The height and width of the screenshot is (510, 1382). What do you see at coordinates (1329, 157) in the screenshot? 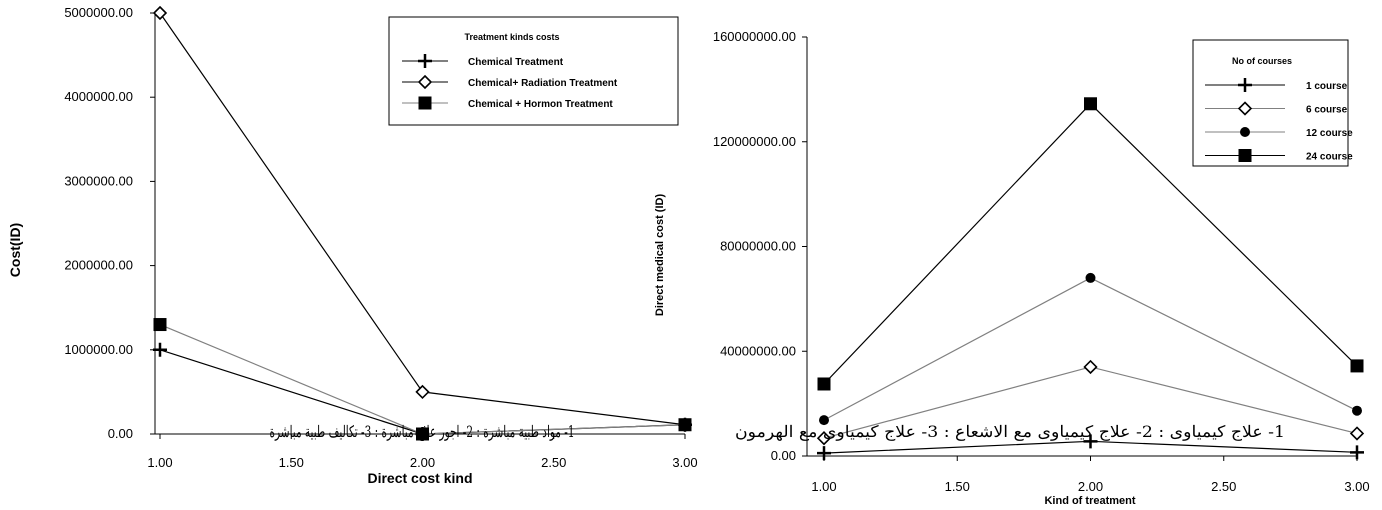
I see `legend-label: 24 course` at bounding box center [1329, 157].